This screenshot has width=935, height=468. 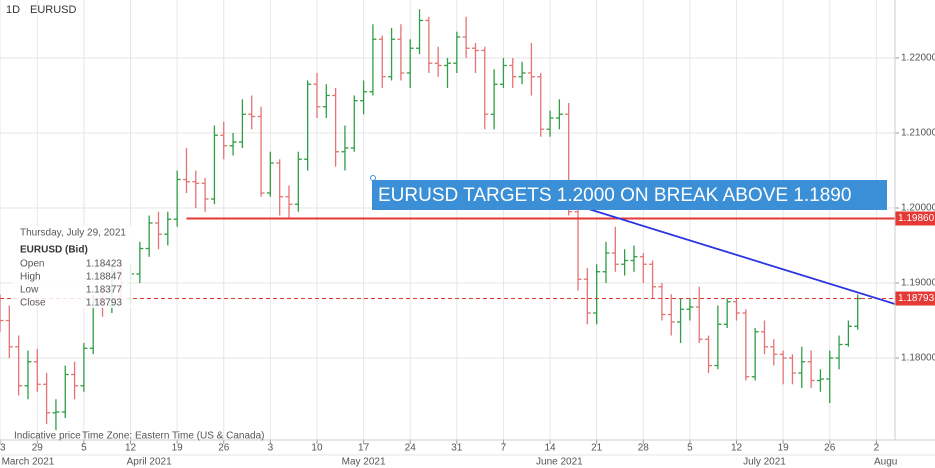 I want to click on interval: 1D, so click(x=13, y=10).